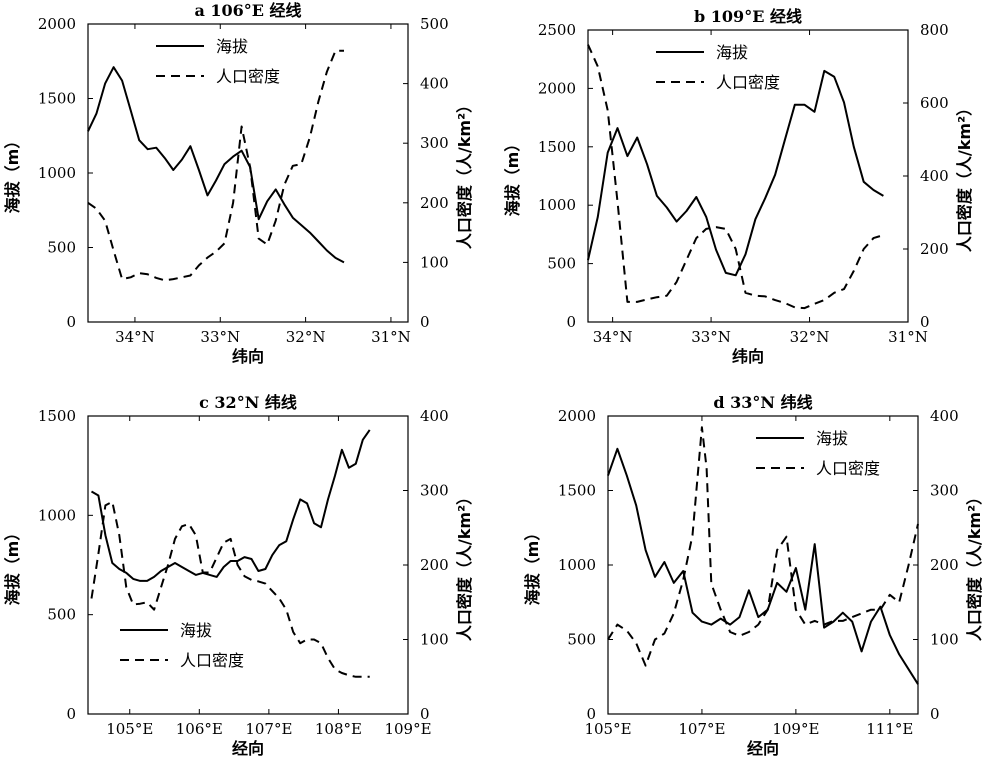 The height and width of the screenshot is (770, 1000). Describe the element at coordinates (434, 24) in the screenshot. I see `y2-tick-label: 500` at that location.